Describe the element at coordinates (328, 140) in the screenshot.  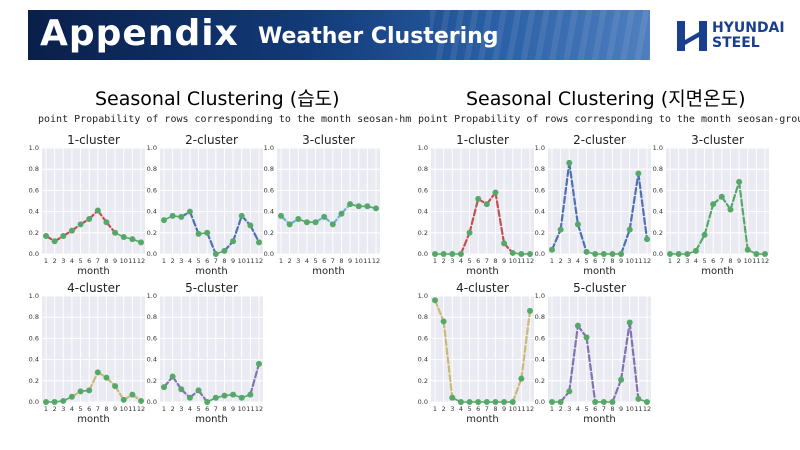
I see `chart-title: 3-cluster` at that location.